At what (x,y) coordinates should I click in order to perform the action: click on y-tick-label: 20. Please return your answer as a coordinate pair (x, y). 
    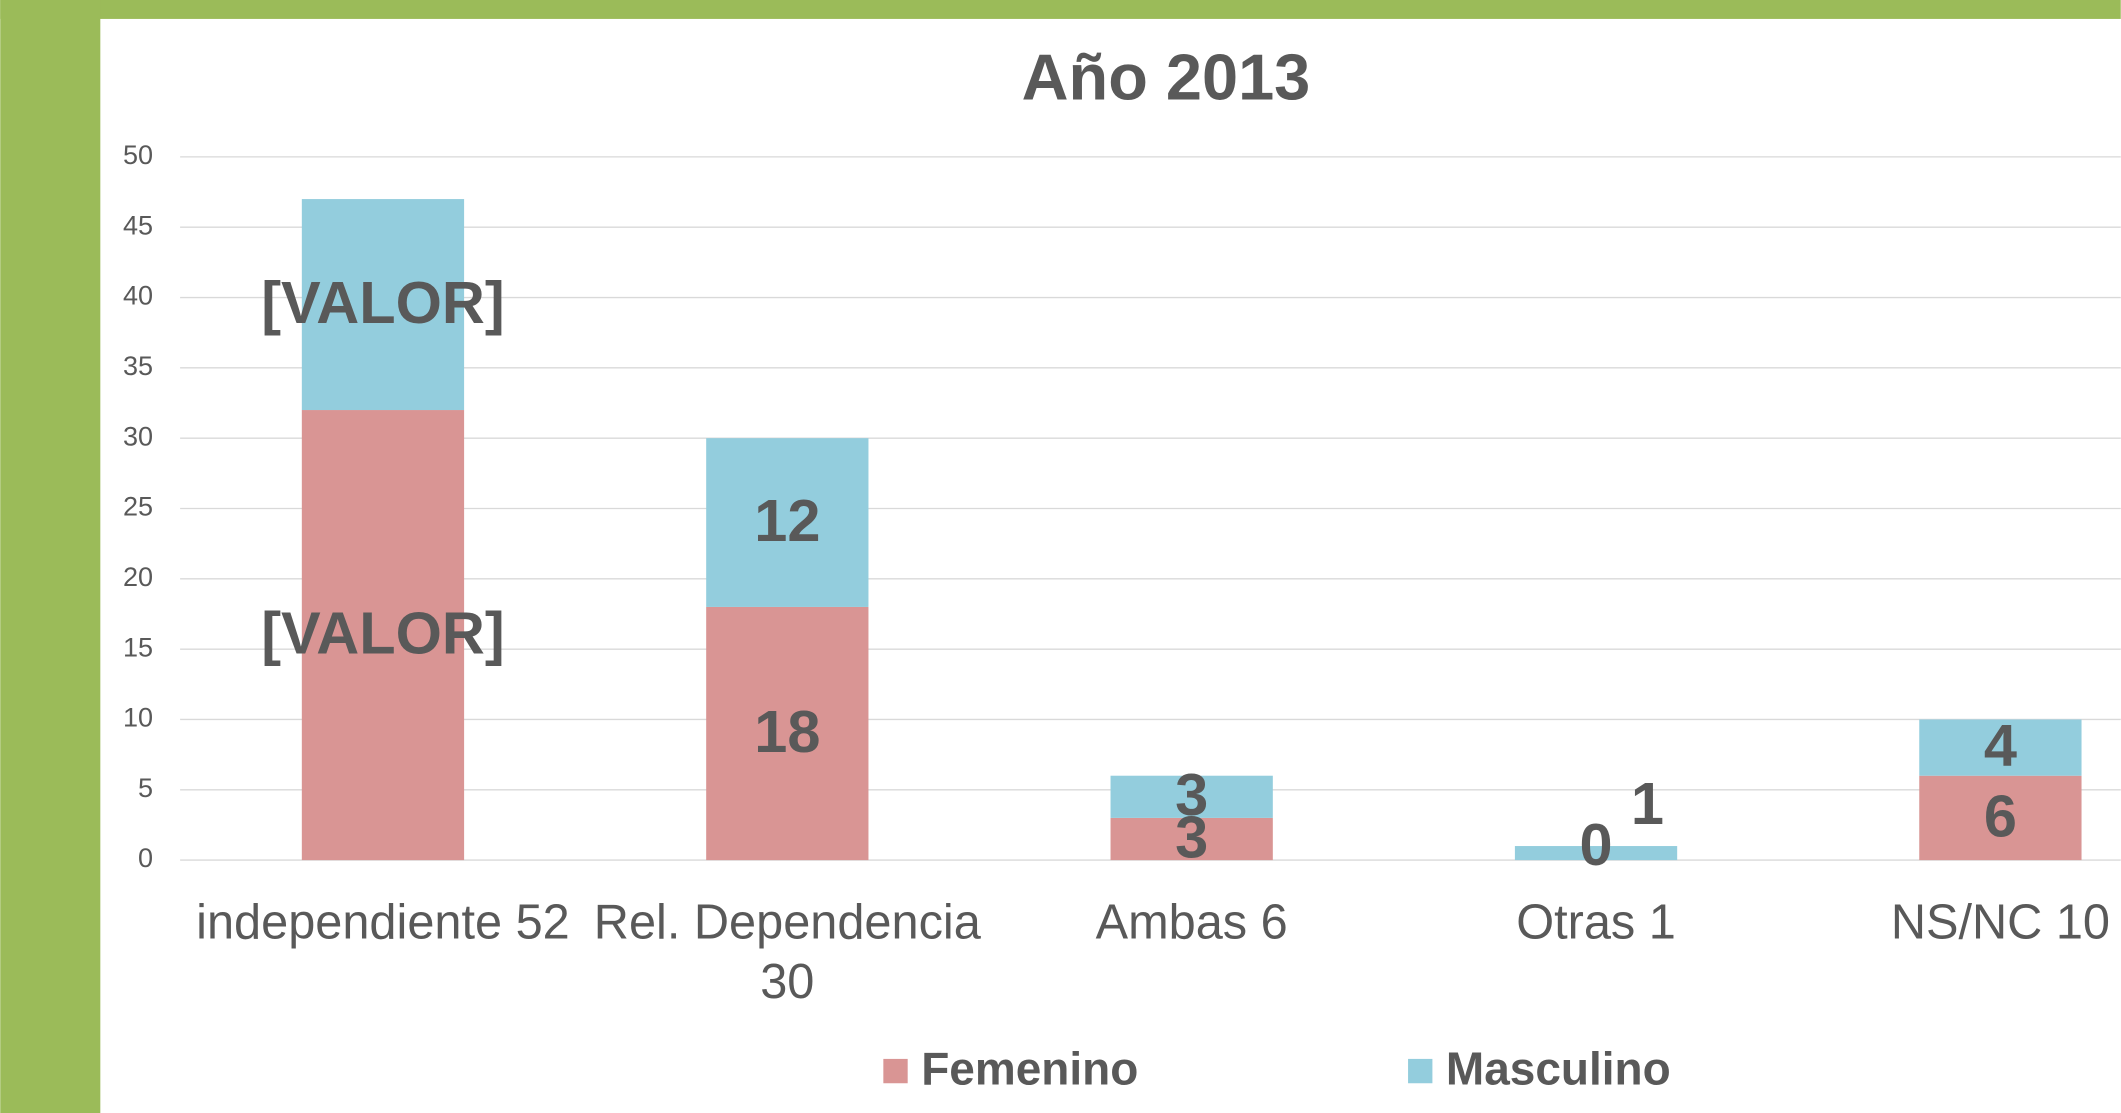
    Looking at the image, I should click on (138, 577).